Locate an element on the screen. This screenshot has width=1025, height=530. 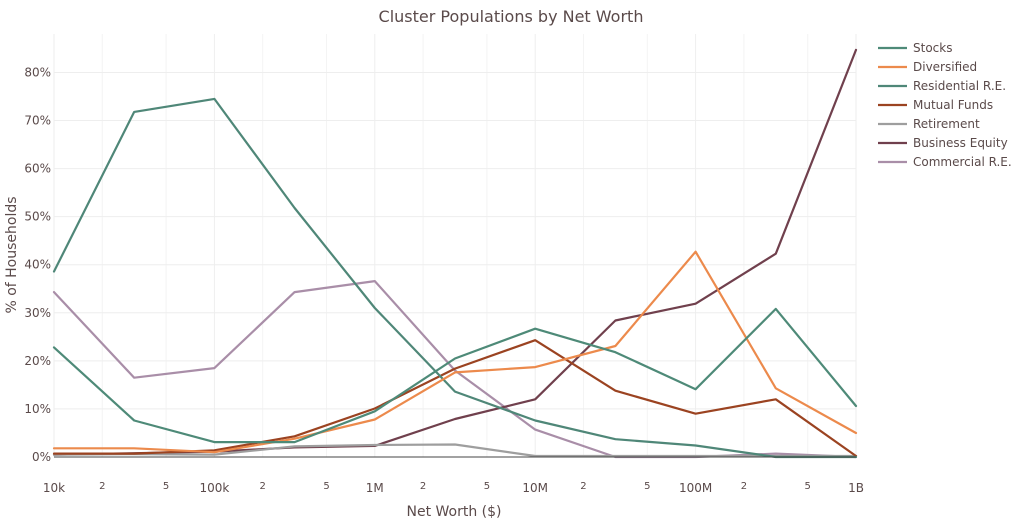
x-tick-label: 1B is located at coordinates (856, 488).